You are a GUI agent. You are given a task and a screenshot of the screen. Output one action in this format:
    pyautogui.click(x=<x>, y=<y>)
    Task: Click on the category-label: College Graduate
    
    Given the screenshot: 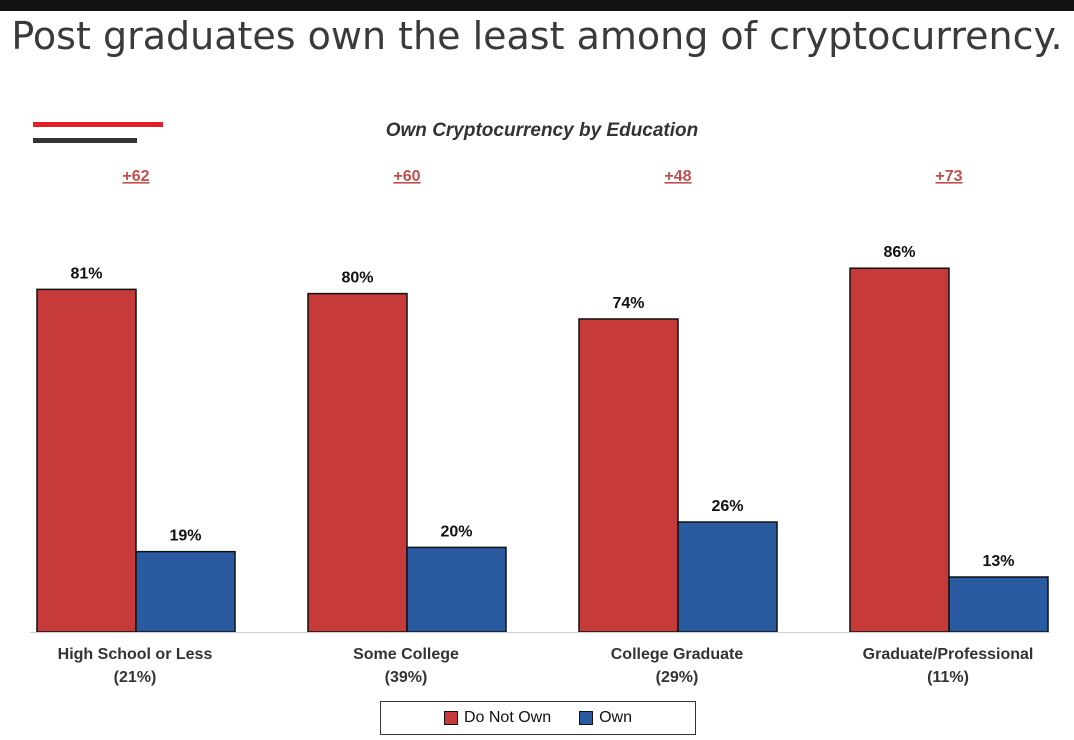 What is the action you would take?
    pyautogui.click(x=677, y=654)
    